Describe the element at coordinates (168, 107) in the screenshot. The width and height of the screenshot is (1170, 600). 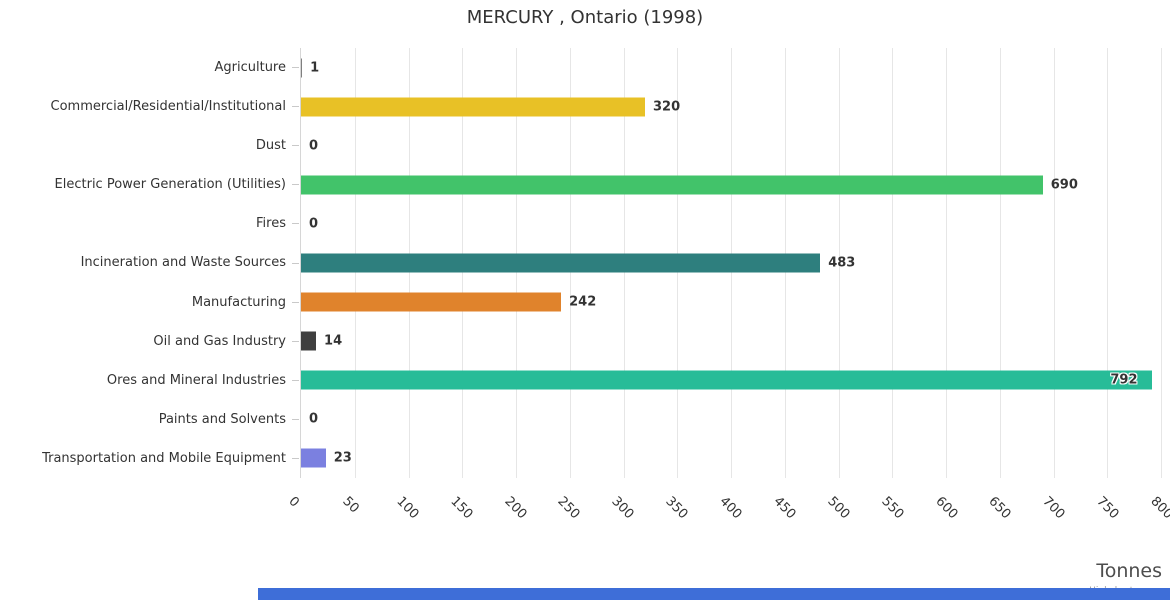
I see `category-label: Commercial/Residential/Institutional` at that location.